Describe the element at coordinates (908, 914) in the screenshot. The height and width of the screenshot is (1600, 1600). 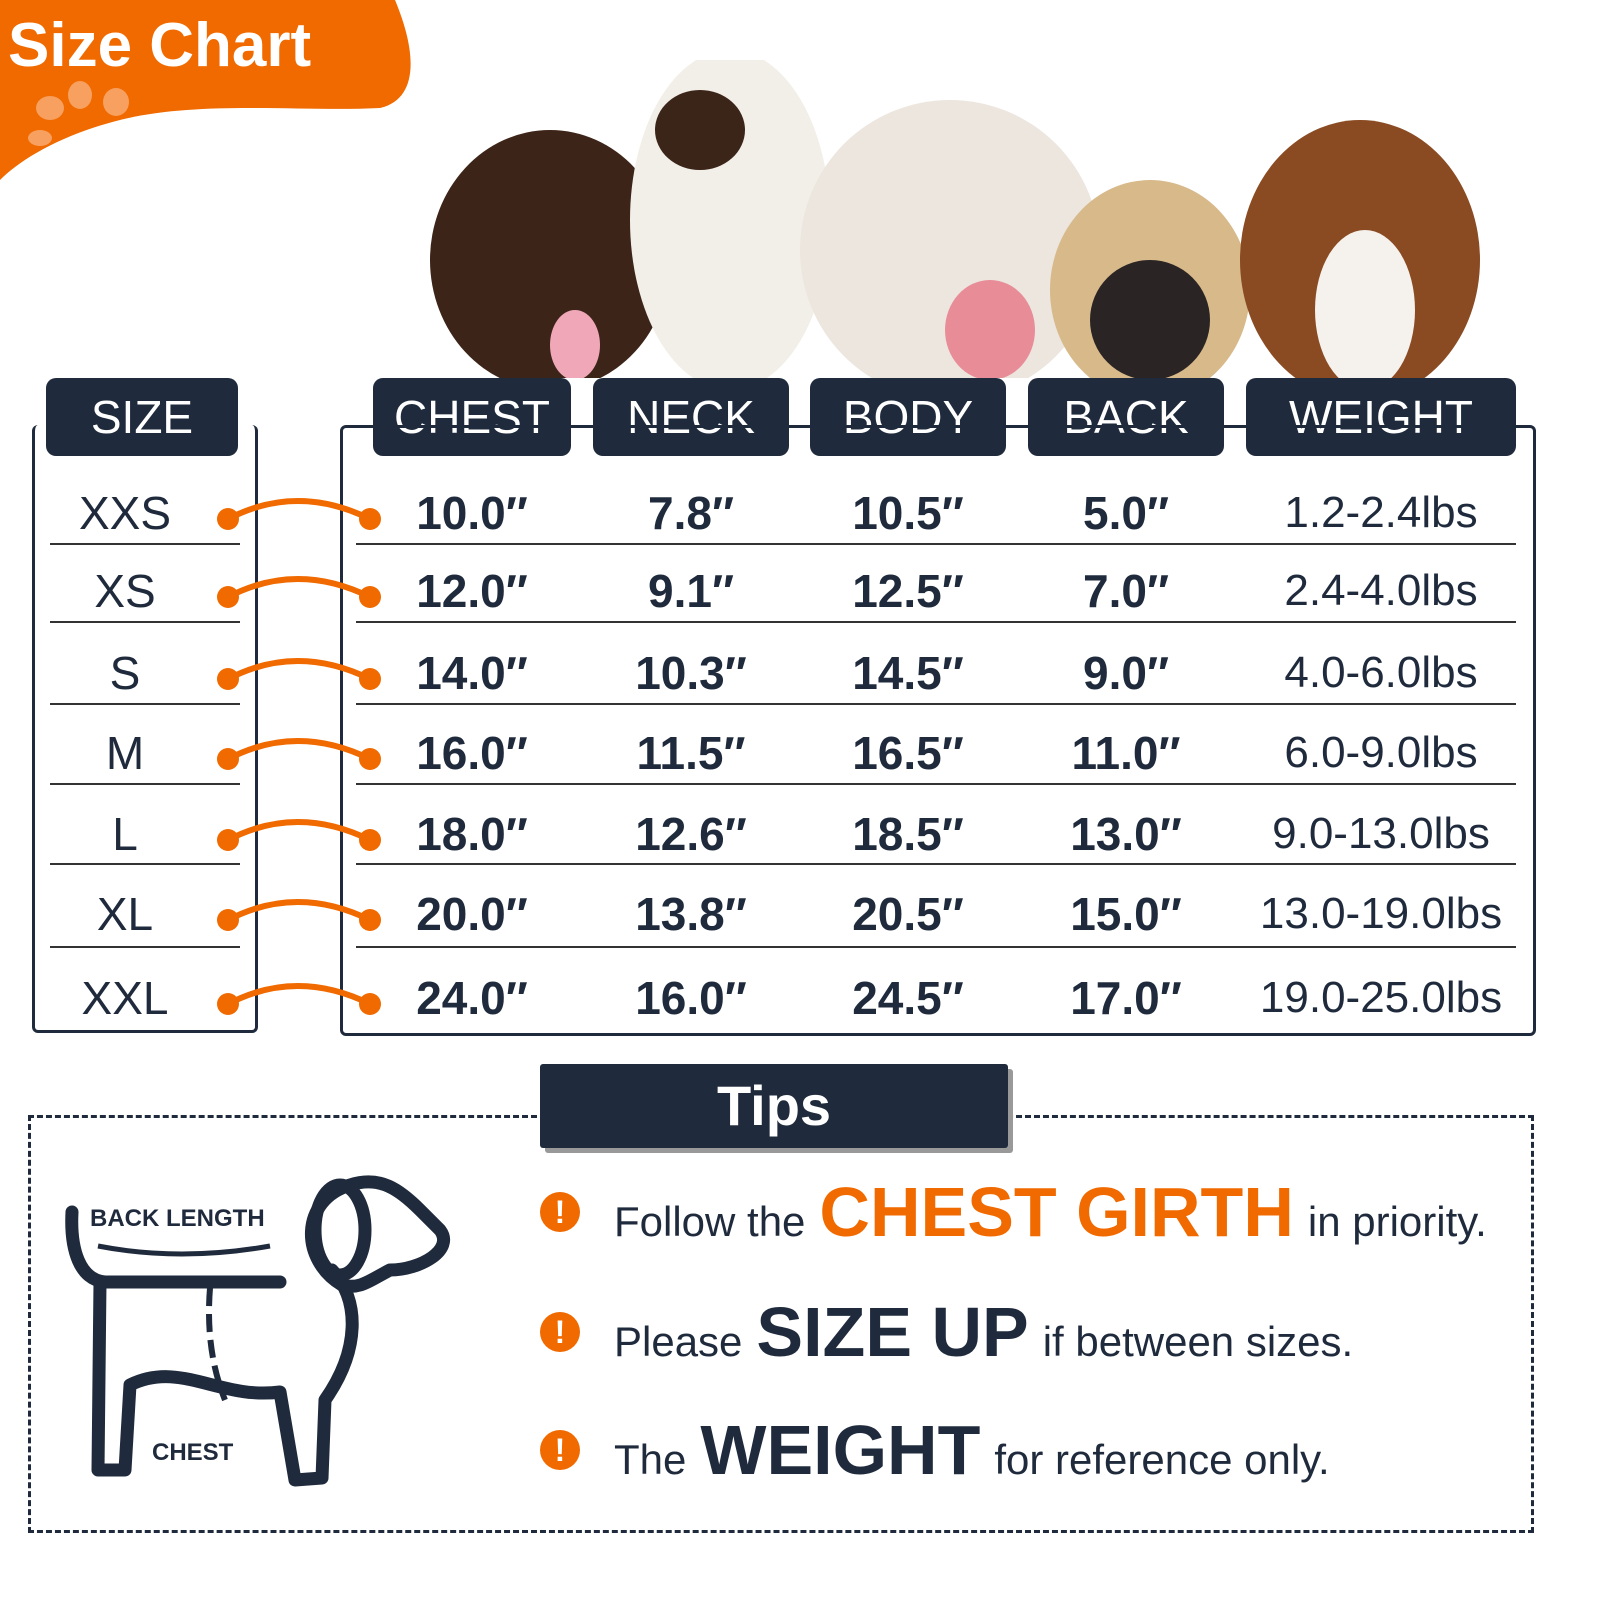
I see `cell-body: 20.5″` at that location.